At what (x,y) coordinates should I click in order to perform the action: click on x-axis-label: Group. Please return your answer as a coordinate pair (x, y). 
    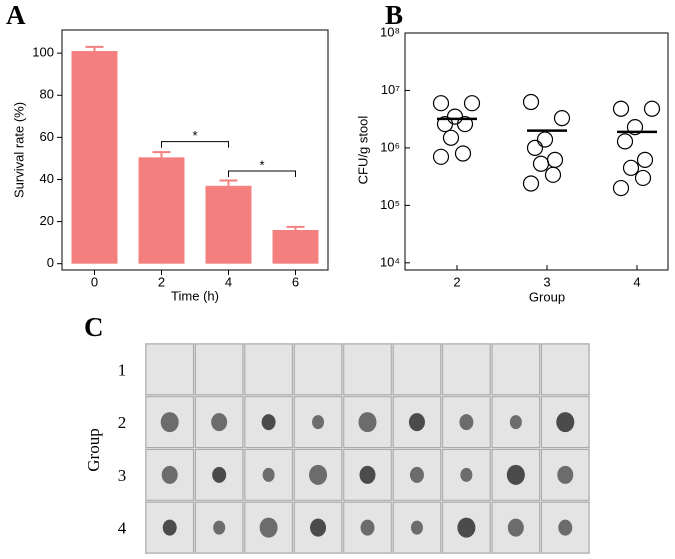
    Looking at the image, I should click on (547, 296).